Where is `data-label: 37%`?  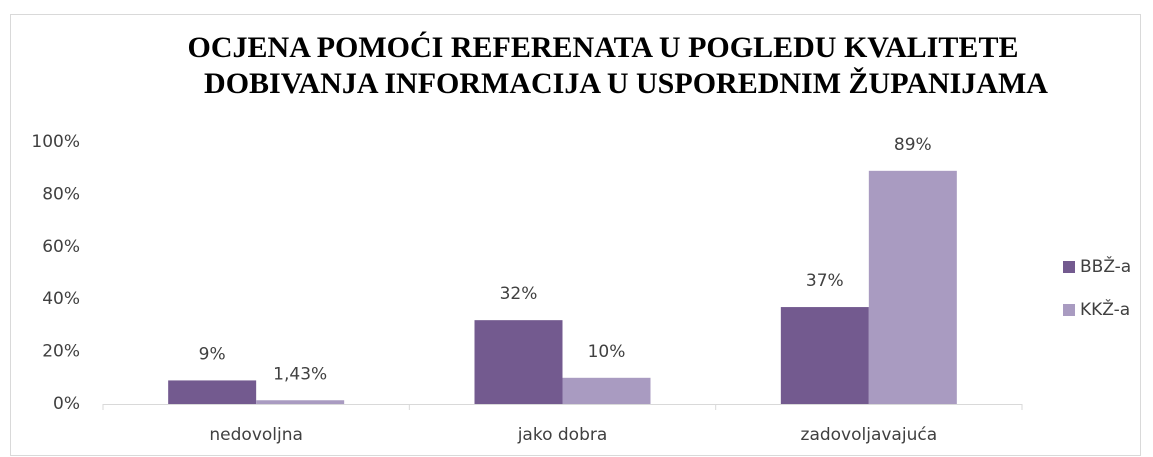
data-label: 37% is located at coordinates (825, 281).